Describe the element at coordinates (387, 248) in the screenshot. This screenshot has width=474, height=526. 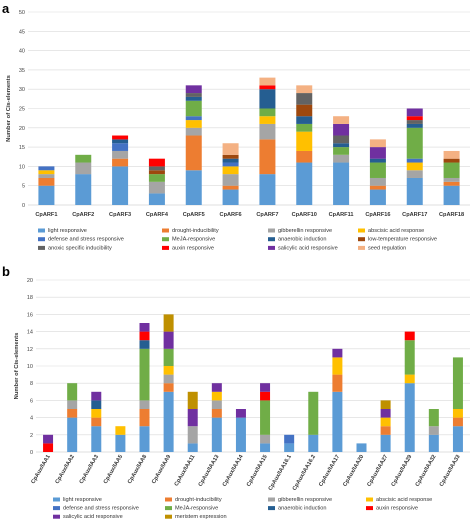
I see `legend-label: seed regulation` at that location.